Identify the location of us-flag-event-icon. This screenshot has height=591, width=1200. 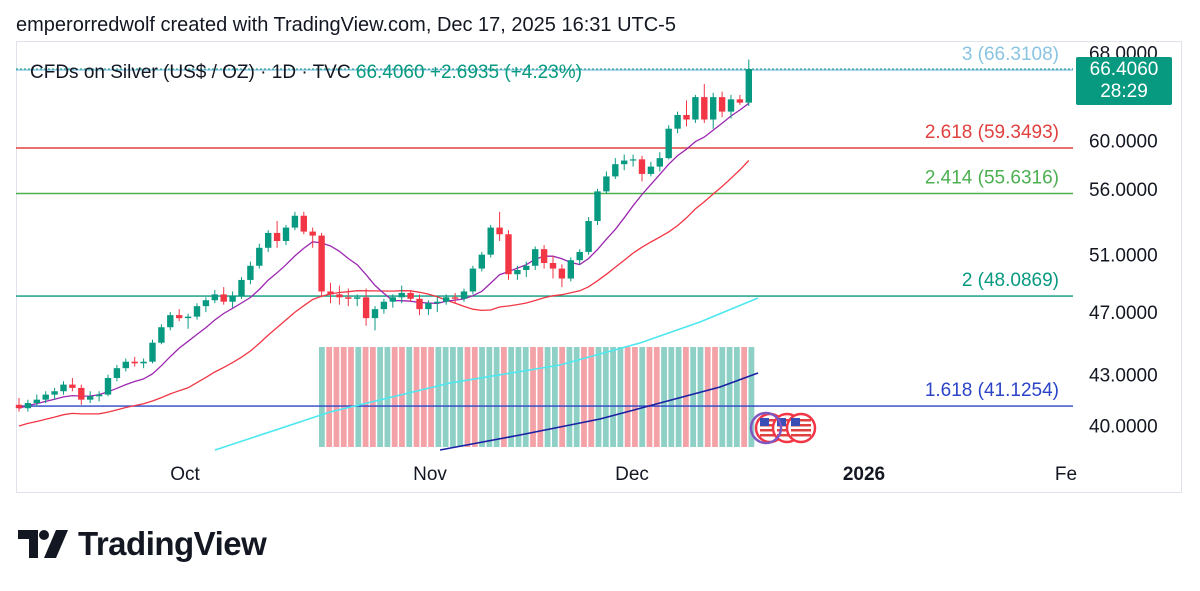
(801, 428).